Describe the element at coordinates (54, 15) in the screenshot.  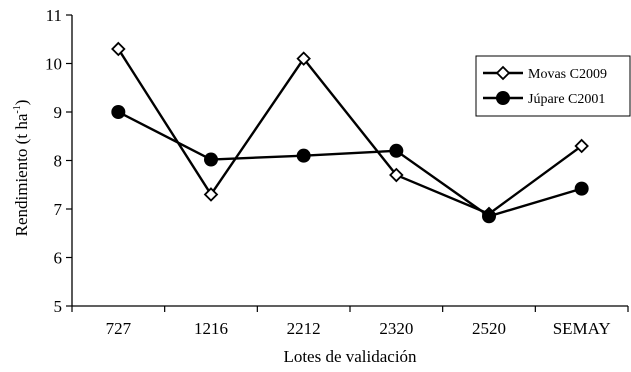
I see `y-tick-label: 11` at that location.